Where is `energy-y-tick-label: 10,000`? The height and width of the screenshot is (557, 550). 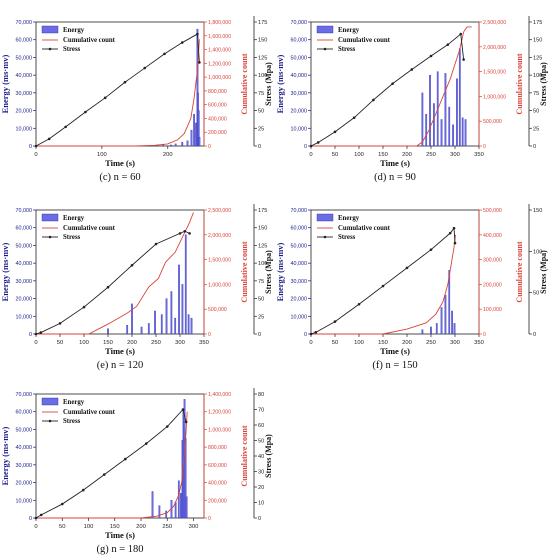
energy-y-tick-label: 10,000 is located at coordinates (24, 129).